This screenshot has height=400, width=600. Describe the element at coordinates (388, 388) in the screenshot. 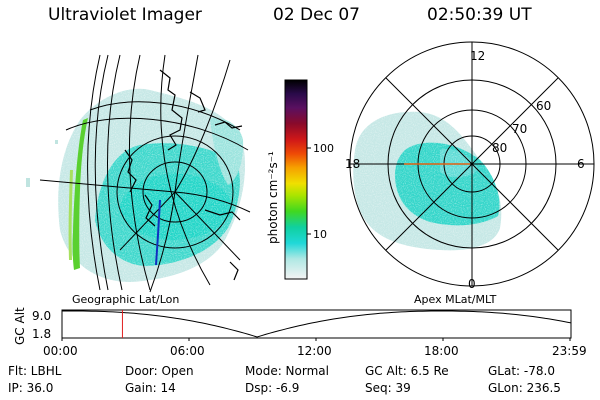

I see `sequence-readout: Seq: 39` at that location.